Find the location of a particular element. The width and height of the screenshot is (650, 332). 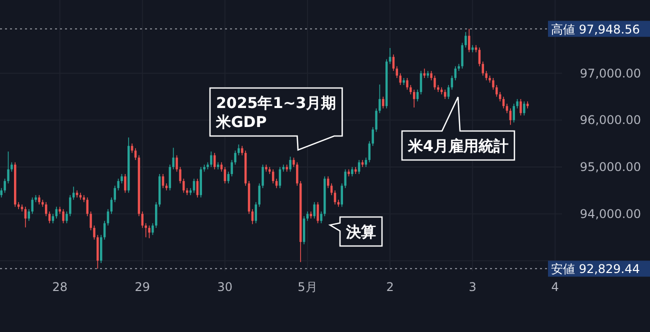

ref-line-label: 高値 97,948.56 is located at coordinates (595, 29).